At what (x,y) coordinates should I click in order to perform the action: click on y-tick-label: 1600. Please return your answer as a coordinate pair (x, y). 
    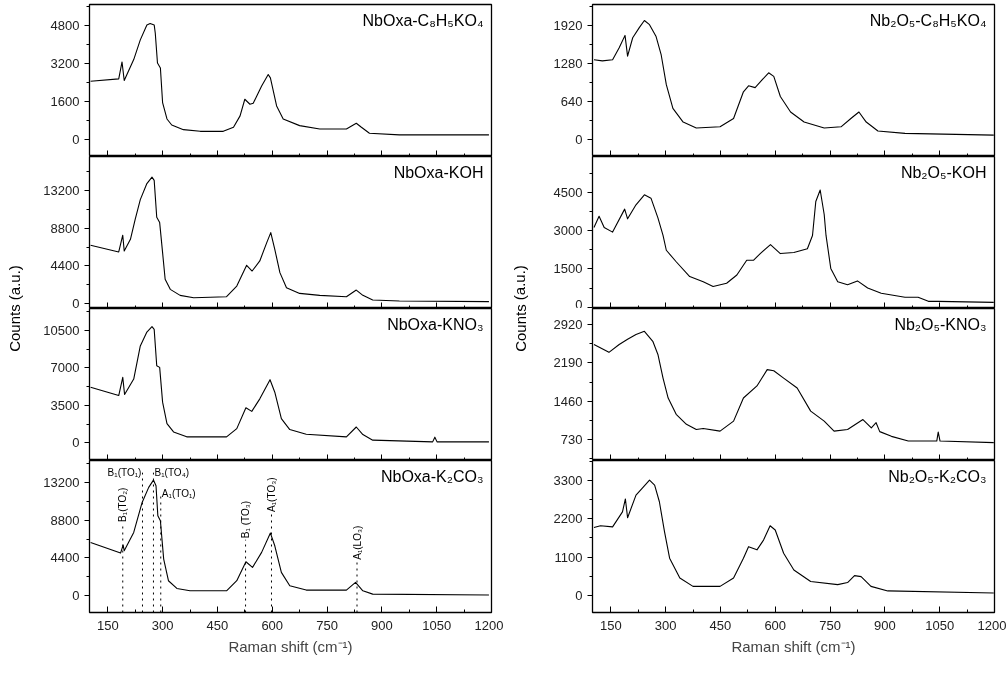
    Looking at the image, I should click on (65, 102).